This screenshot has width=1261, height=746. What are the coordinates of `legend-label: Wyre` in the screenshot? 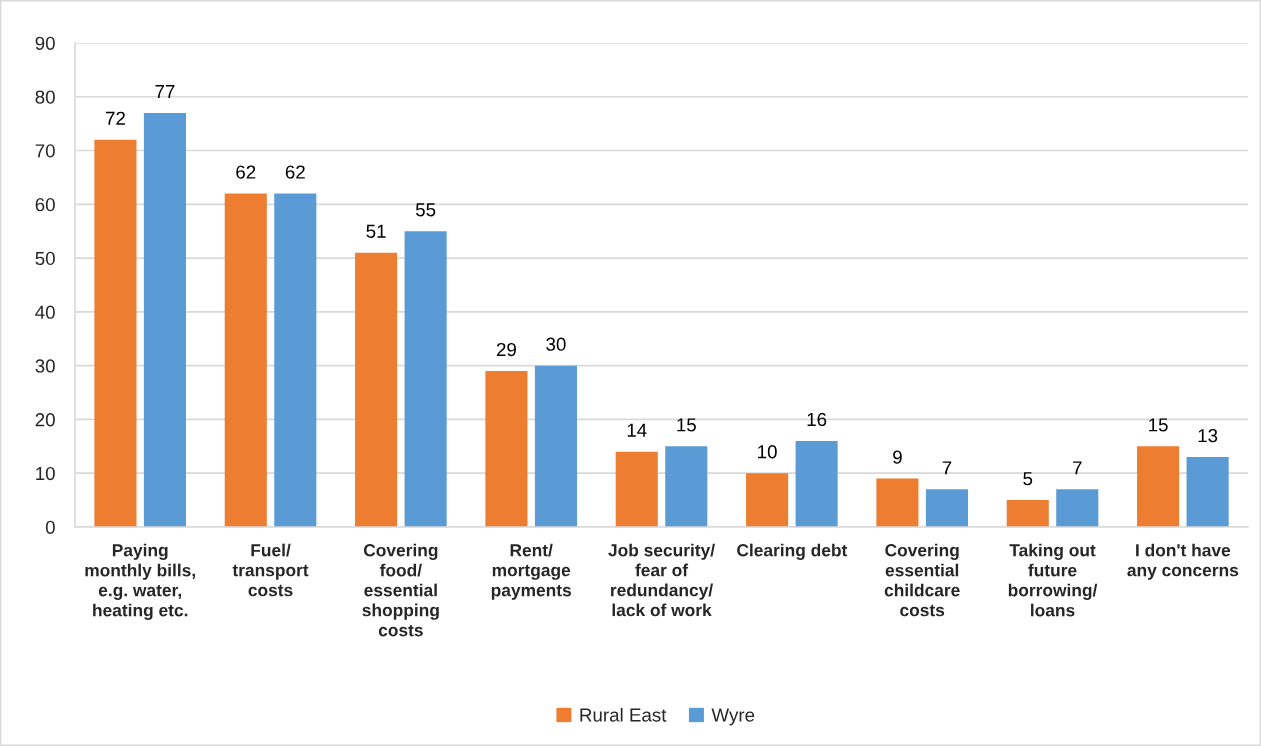 It's located at (733, 717).